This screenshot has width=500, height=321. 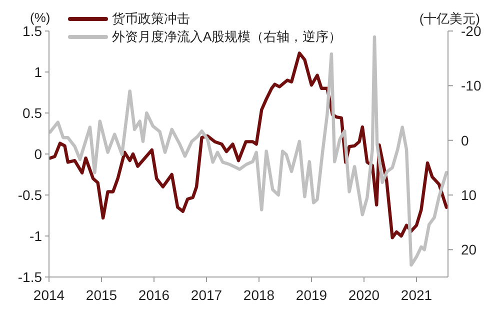 What do you see at coordinates (49, 294) in the screenshot?
I see `x-tick-label: 2014` at bounding box center [49, 294].